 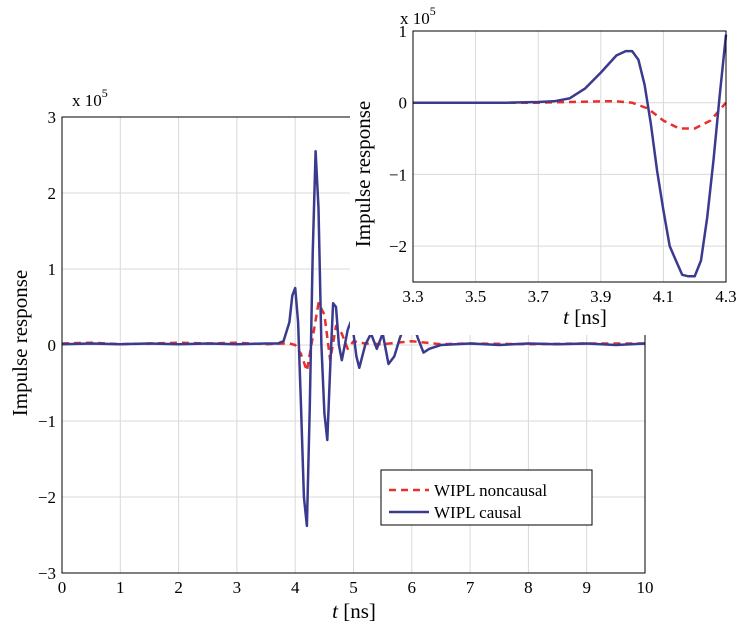 I want to click on inset-x-tick-label: 3.3, so click(x=412, y=296).